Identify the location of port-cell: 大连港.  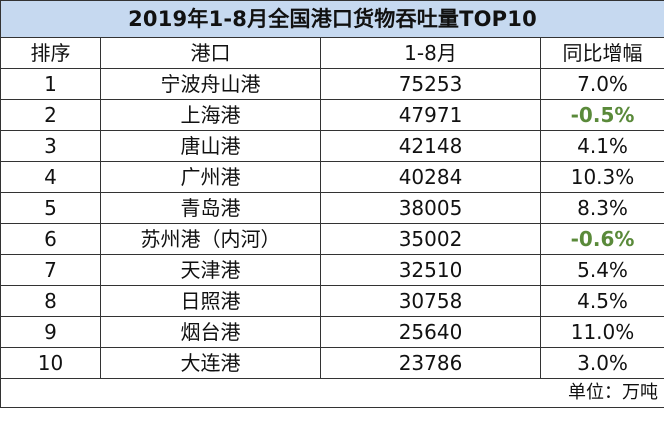
(210, 363).